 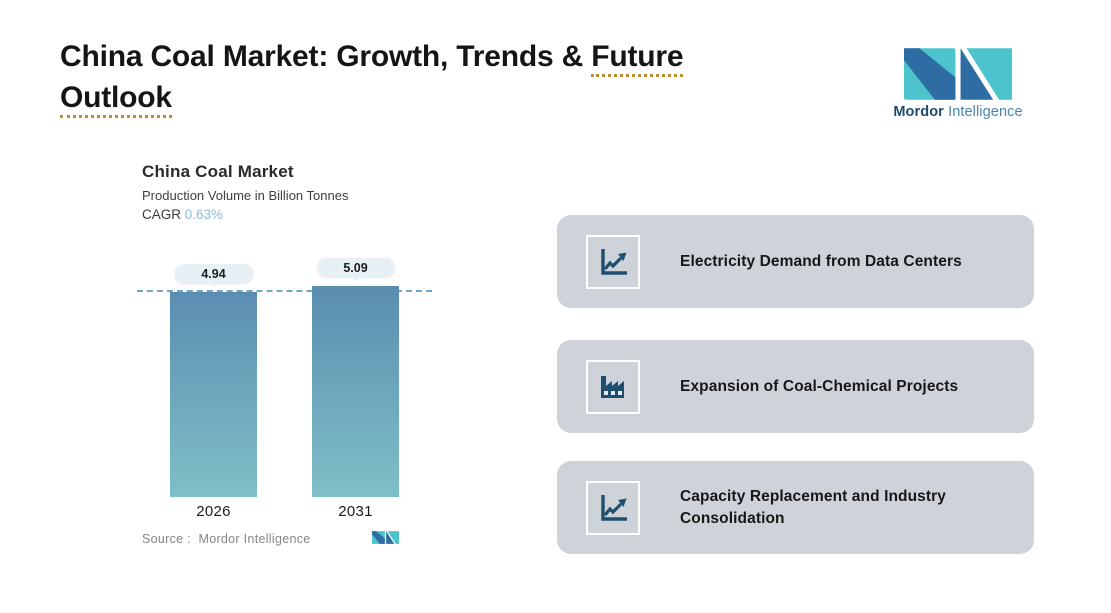 What do you see at coordinates (213, 511) in the screenshot?
I see `x-axis-label-2026: 2026` at bounding box center [213, 511].